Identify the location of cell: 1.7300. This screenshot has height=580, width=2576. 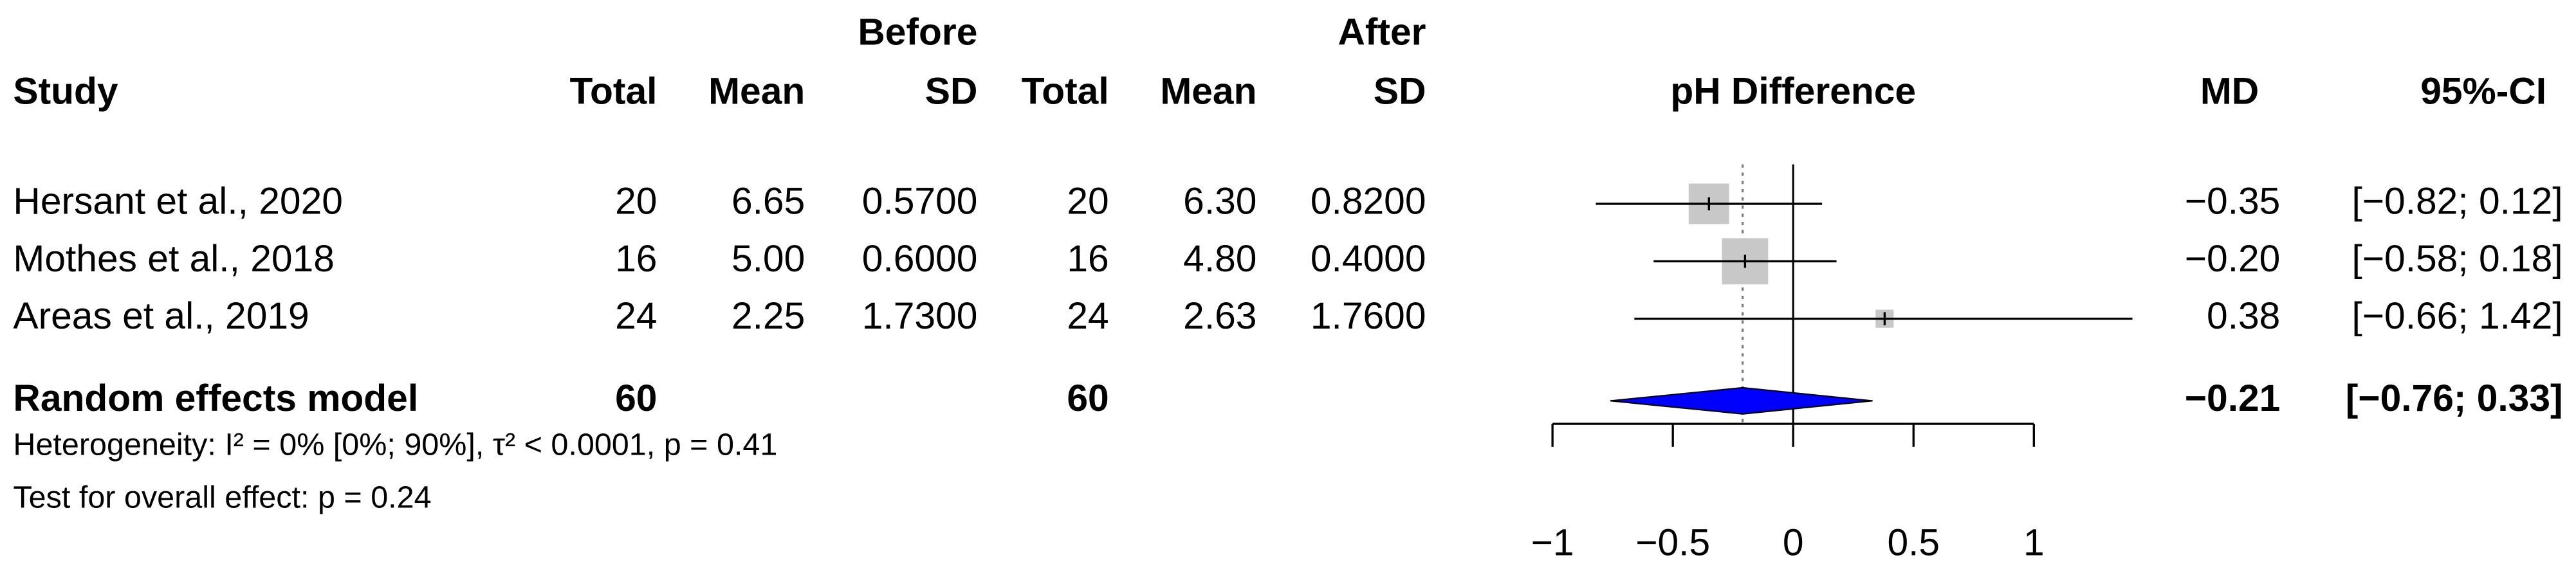
(920, 316).